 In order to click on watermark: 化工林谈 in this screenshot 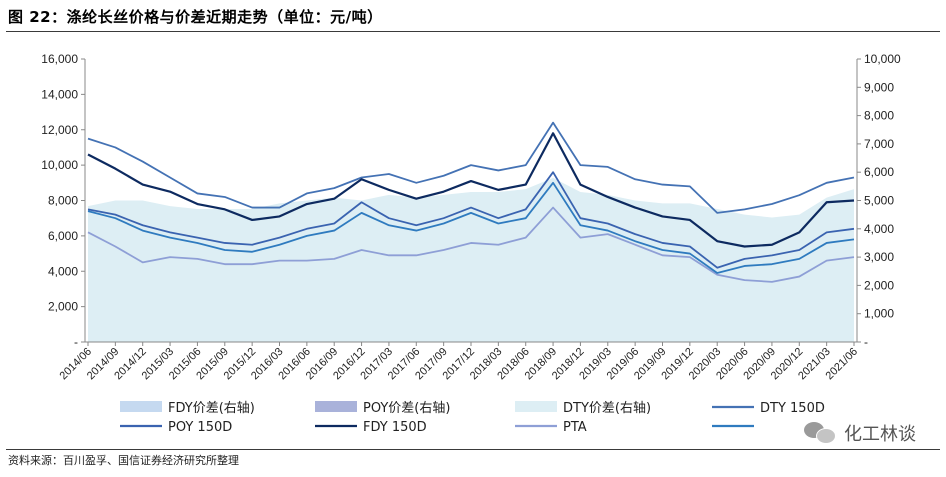, I will do `click(860, 433)`.